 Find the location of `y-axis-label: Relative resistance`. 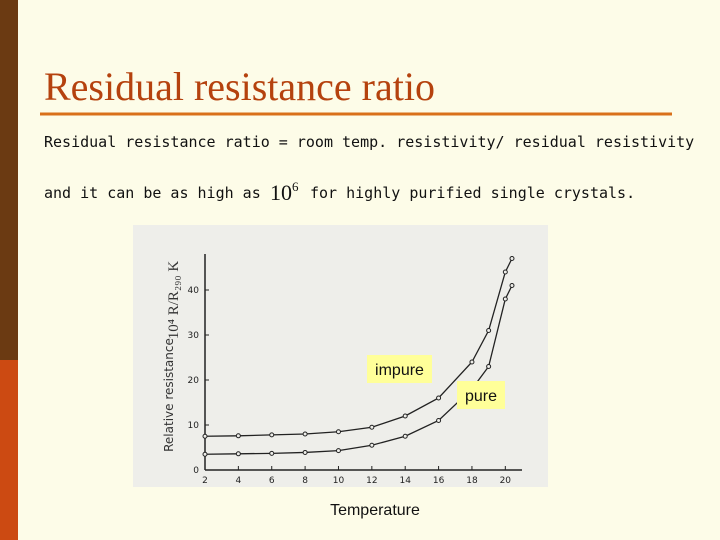

y-axis-label: Relative resistance is located at coordinates (169, 395).